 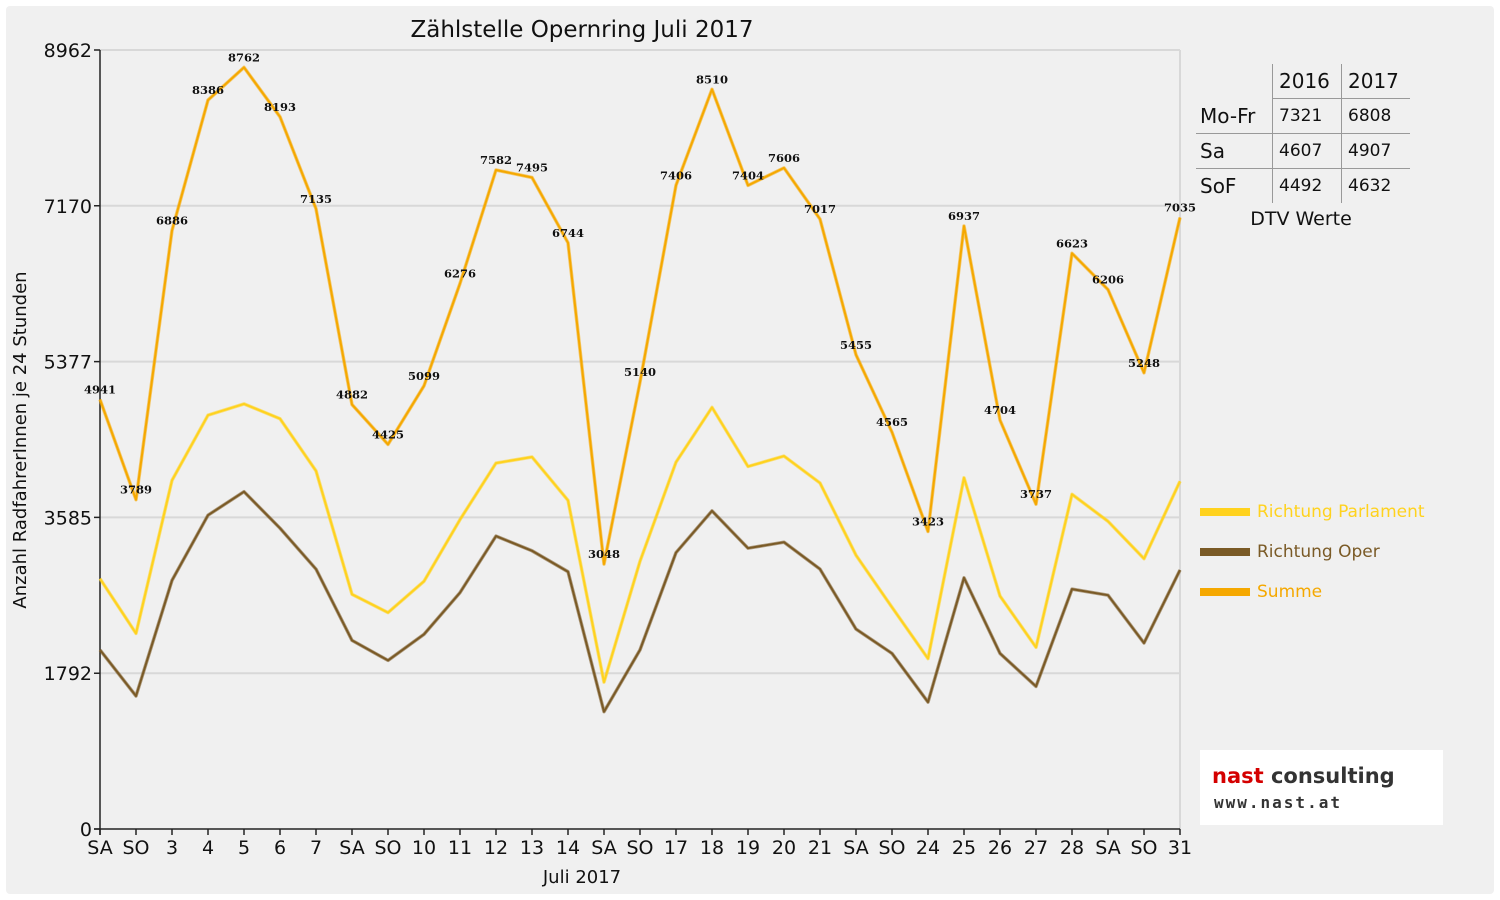 What do you see at coordinates (712, 848) in the screenshot?
I see `x-tick-label: 18` at bounding box center [712, 848].